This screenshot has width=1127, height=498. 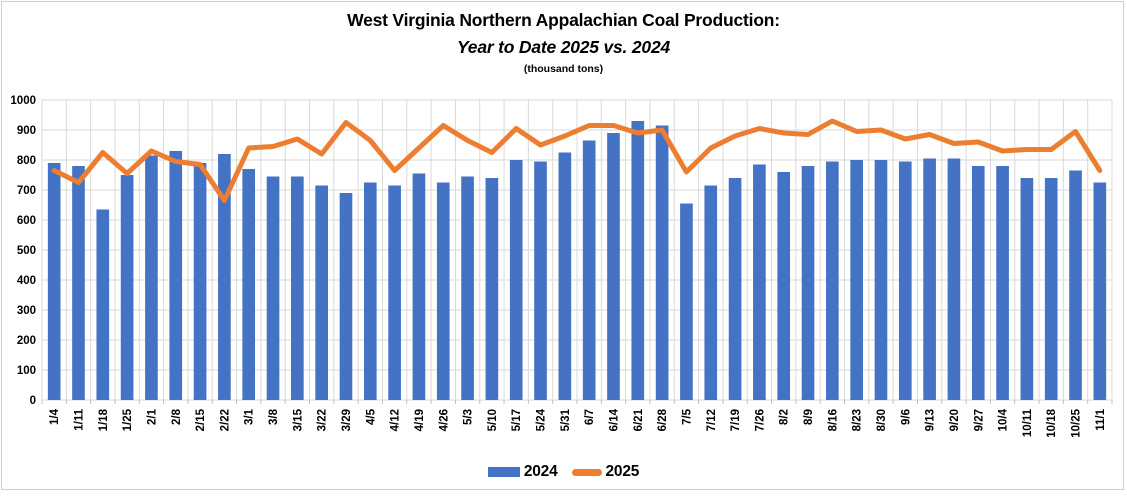 What do you see at coordinates (833, 420) in the screenshot?
I see `x-axis-tick-label: 8/16` at bounding box center [833, 420].